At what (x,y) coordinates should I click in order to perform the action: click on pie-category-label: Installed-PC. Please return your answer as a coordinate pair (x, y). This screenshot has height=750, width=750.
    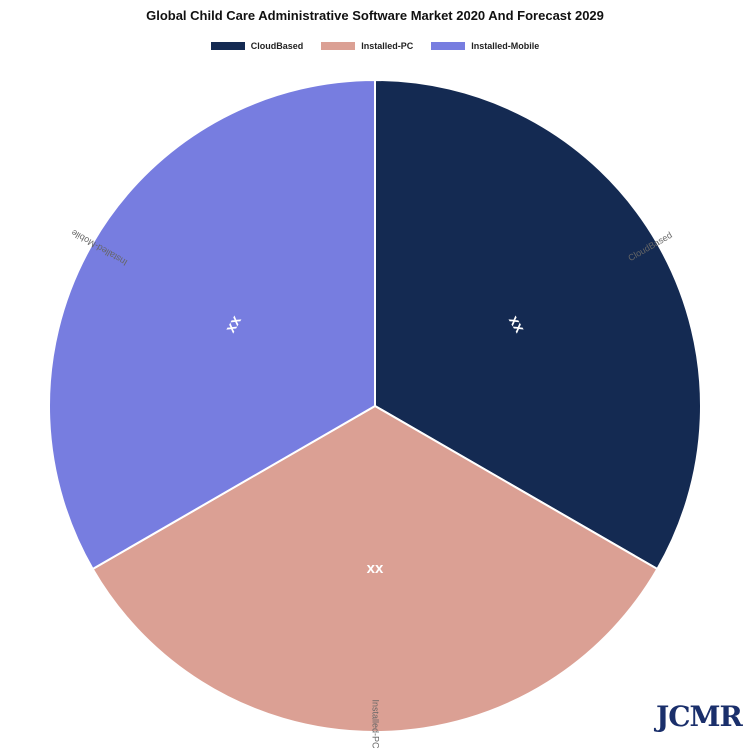
    Looking at the image, I should click on (376, 724).